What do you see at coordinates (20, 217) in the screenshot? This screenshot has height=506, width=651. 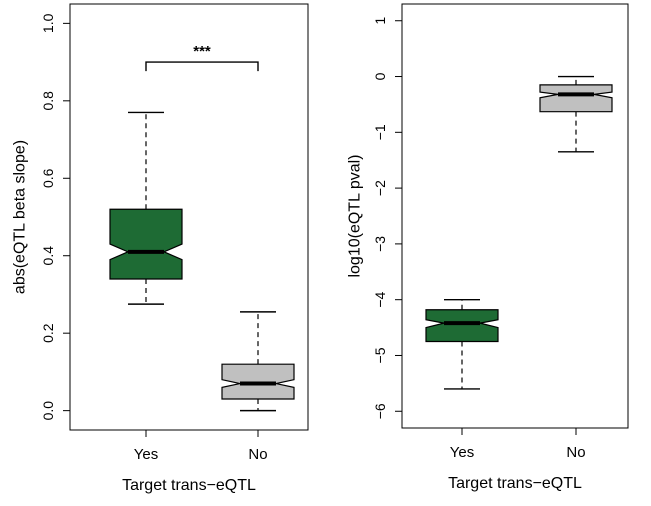 I see `y-axis-label: abs(eQTL beta slope)` at bounding box center [20, 217].